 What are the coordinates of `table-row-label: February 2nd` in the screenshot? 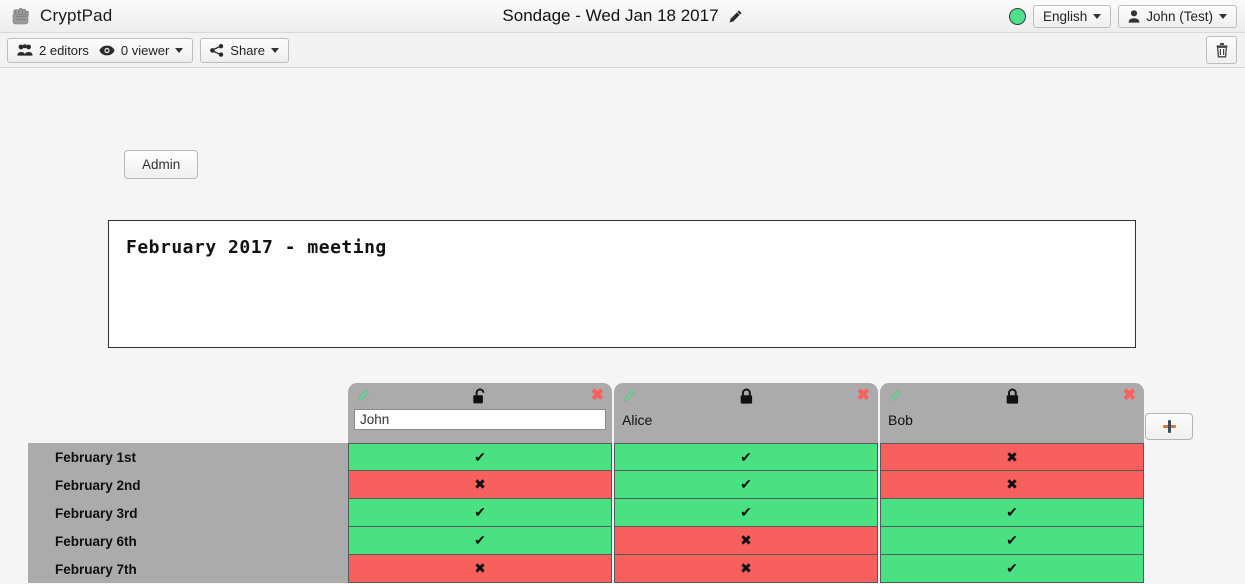 It's located at (98, 485).